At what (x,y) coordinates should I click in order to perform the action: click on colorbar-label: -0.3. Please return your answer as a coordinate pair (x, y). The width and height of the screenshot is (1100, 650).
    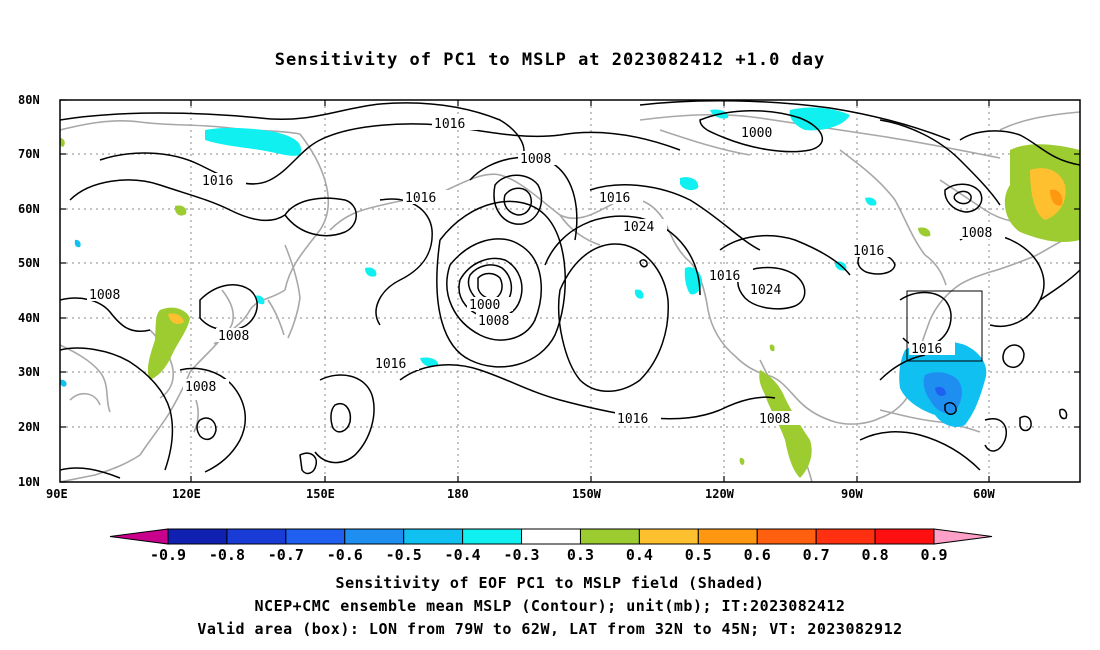
    Looking at the image, I should click on (521, 555).